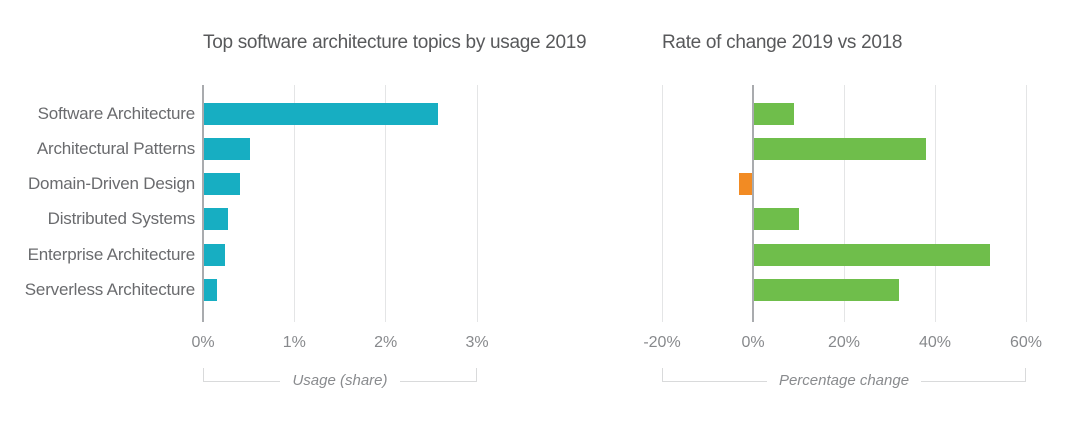 This screenshot has width=1080, height=427. Describe the element at coordinates (844, 342) in the screenshot. I see `change-tick-label: 20%` at that location.